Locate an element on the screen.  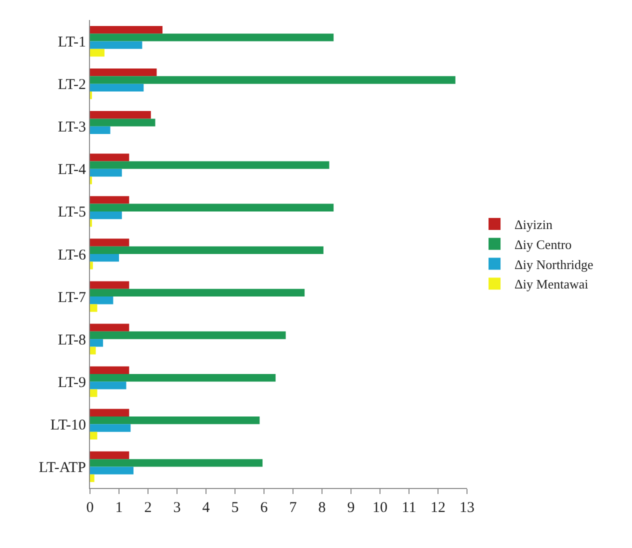
x-tick-label: 1 is located at coordinates (119, 508).